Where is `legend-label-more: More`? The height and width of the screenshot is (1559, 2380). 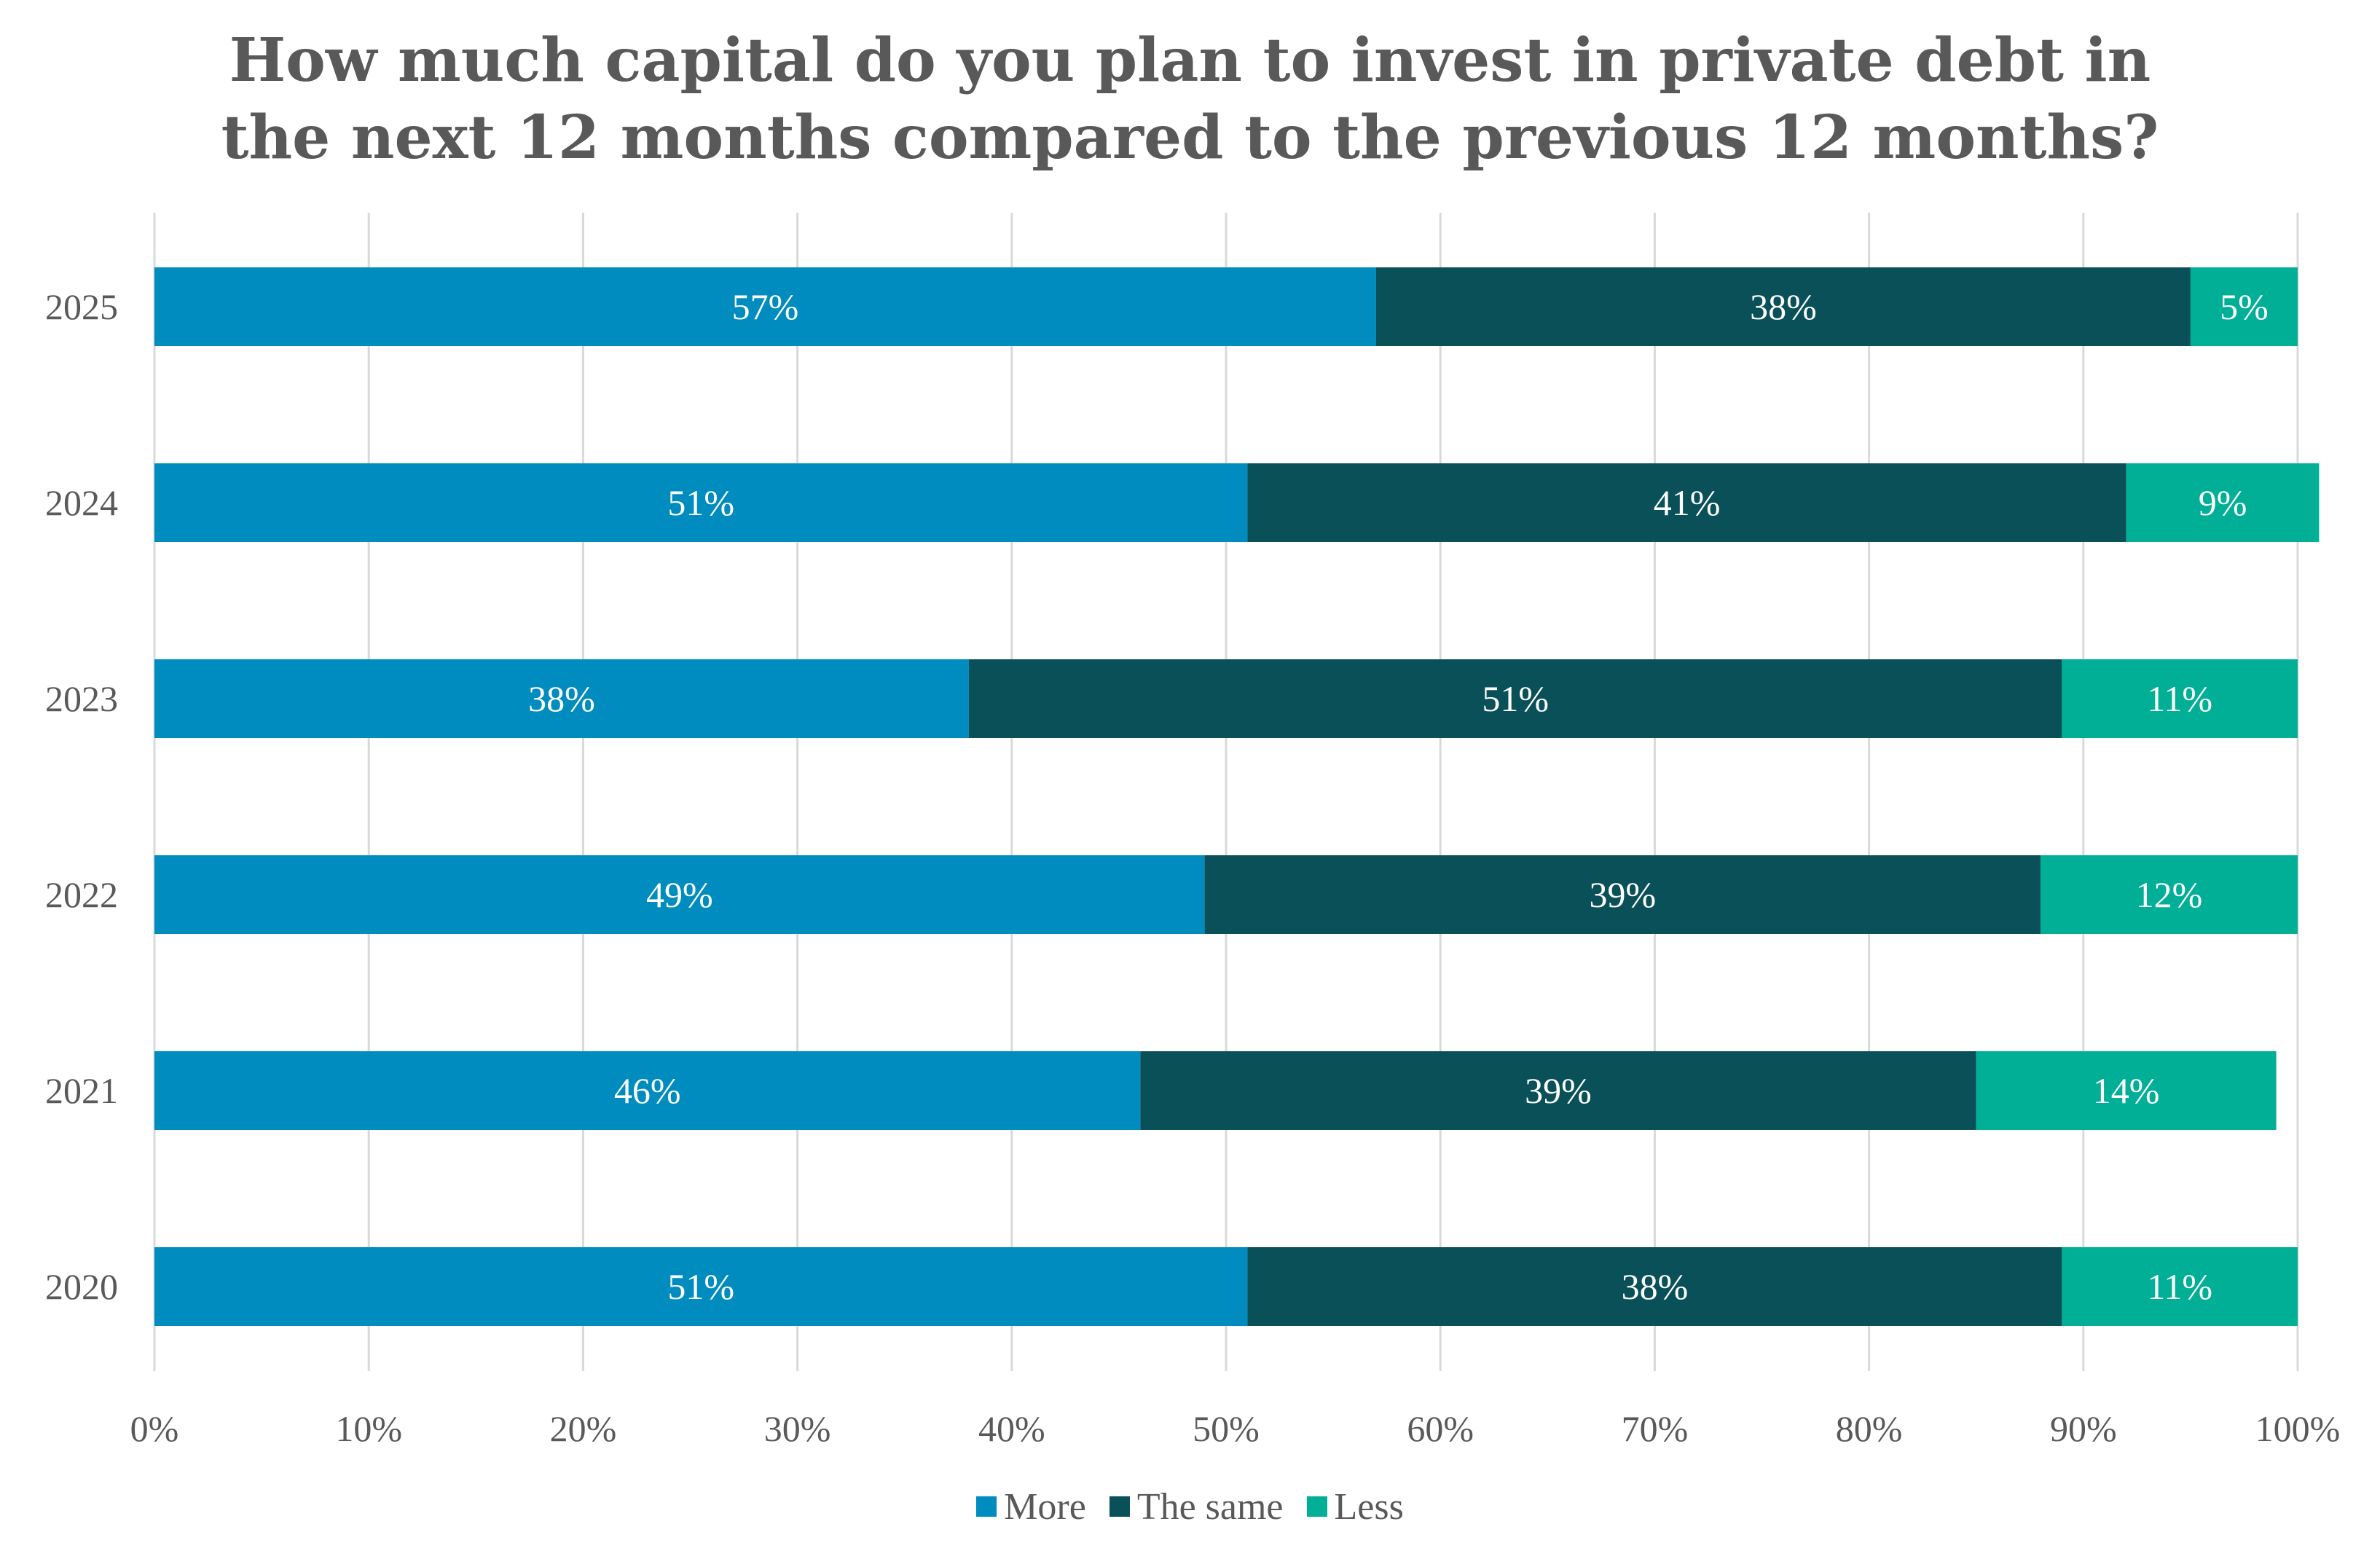
legend-label-more: More is located at coordinates (1045, 1506).